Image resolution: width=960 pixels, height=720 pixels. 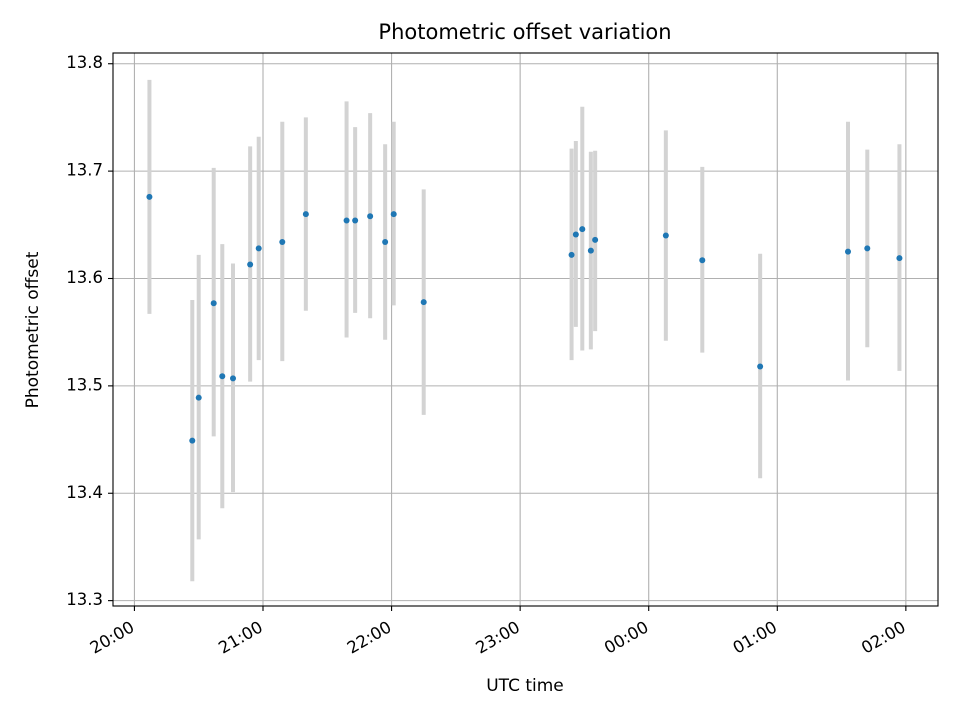 I want to click on x-tick-label: 00:00, so click(x=626, y=637).